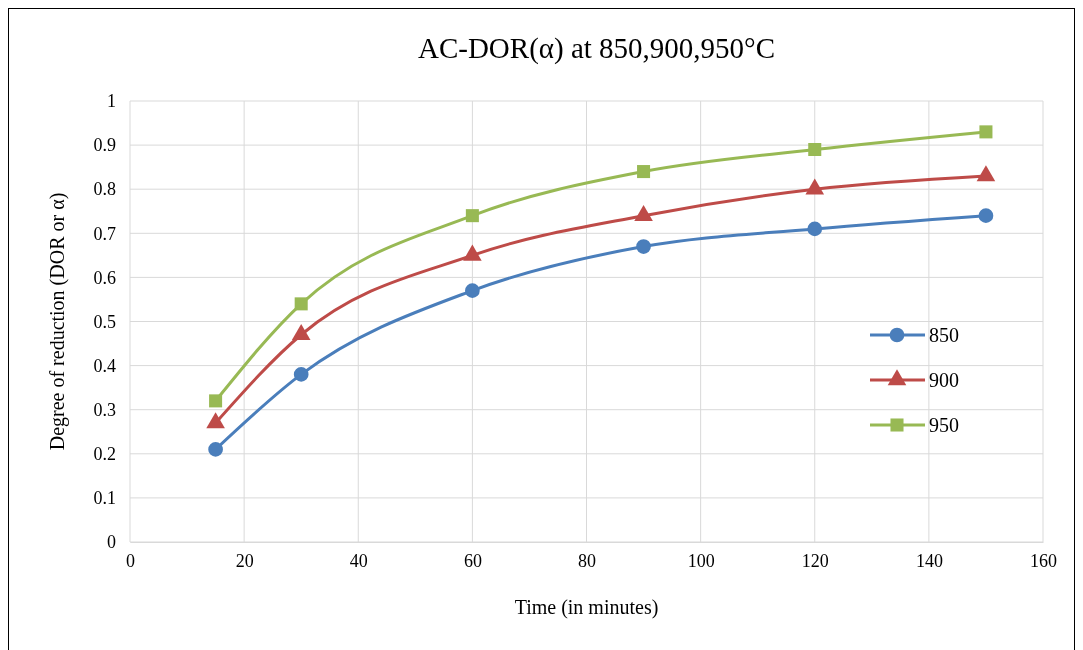 Image resolution: width=1083 pixels, height=650 pixels. I want to click on legend-label: 950, so click(944, 425).